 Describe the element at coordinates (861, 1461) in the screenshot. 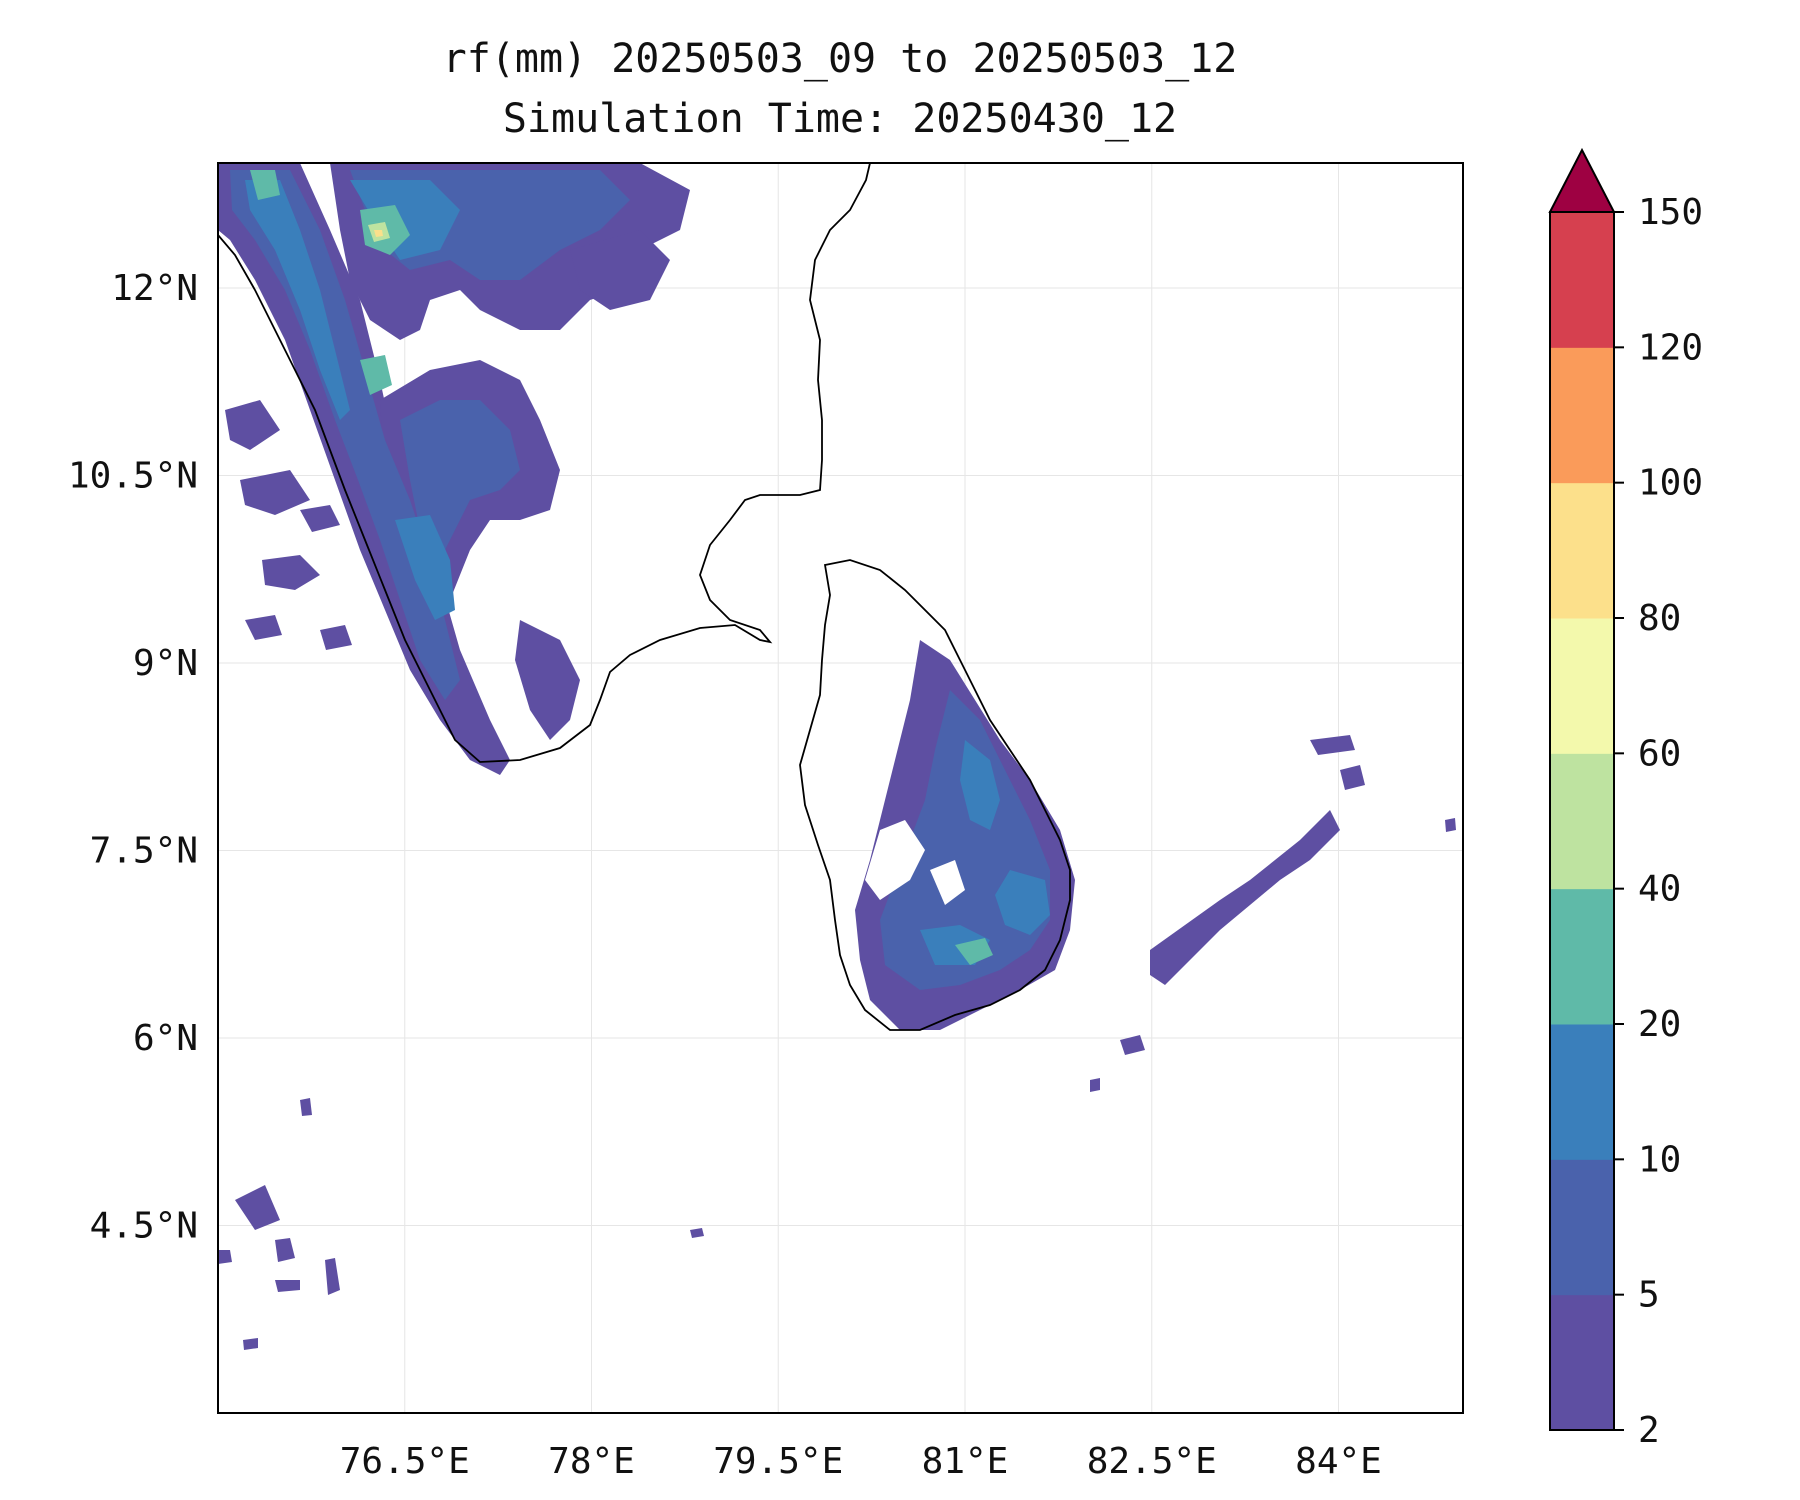

I see `x-axis-ticks: 76.5°E 78°E 79.5°E 81°E 82.5°E 84°E` at that location.